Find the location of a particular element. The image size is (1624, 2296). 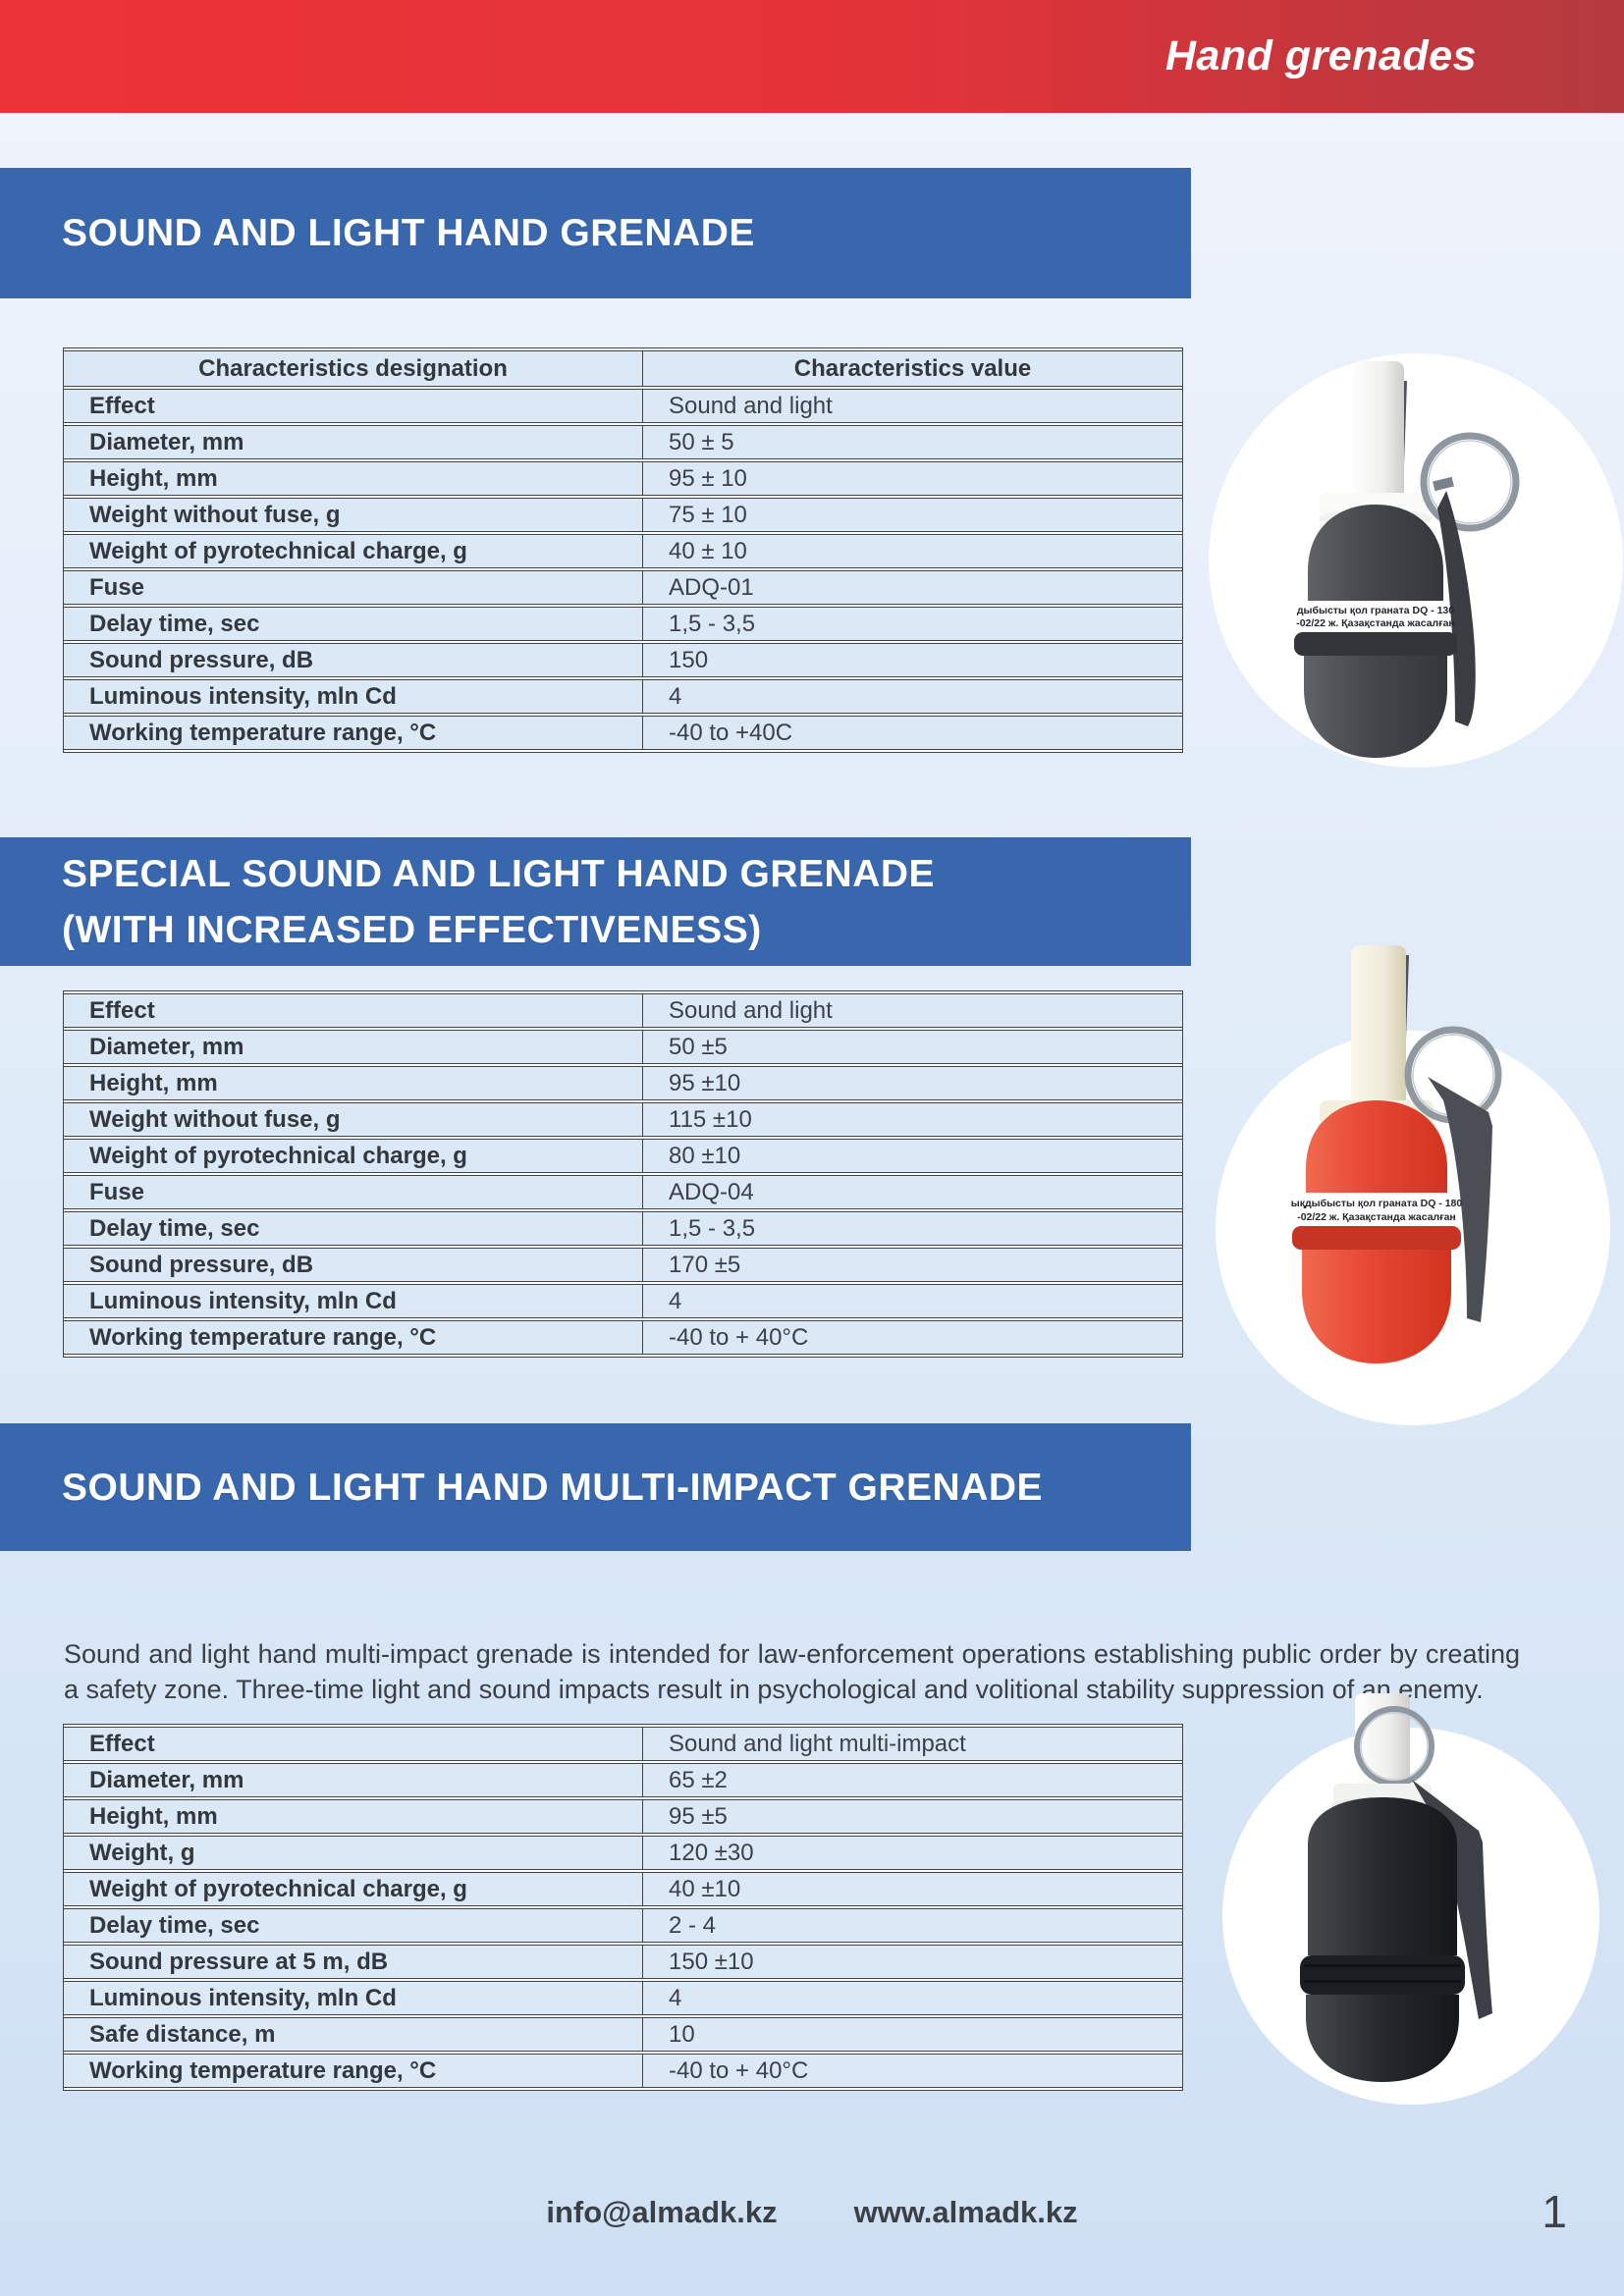

column-header-value: Characteristics value is located at coordinates (912, 368).